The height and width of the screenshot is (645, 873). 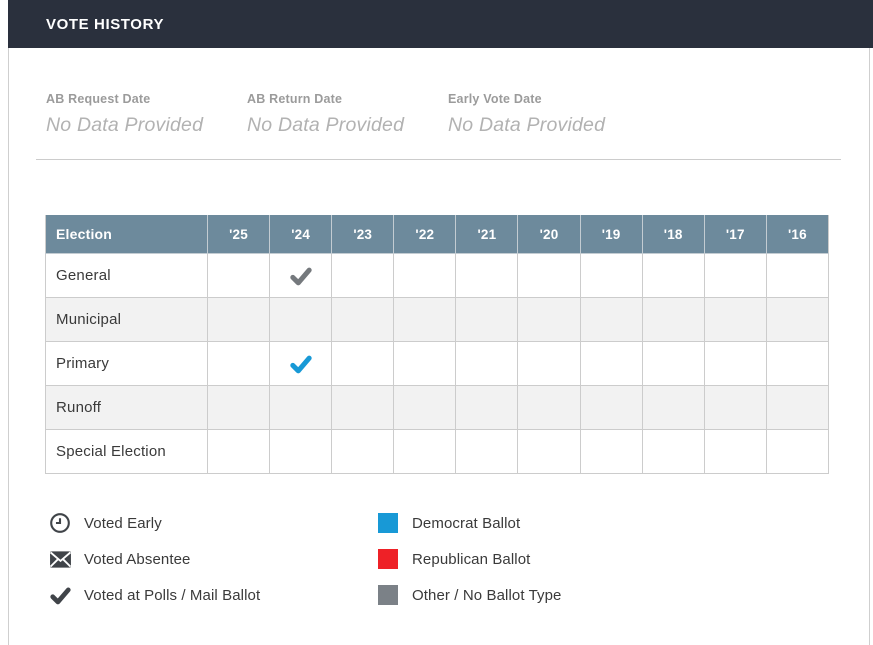 I want to click on column-header-year: '24, so click(x=301, y=234).